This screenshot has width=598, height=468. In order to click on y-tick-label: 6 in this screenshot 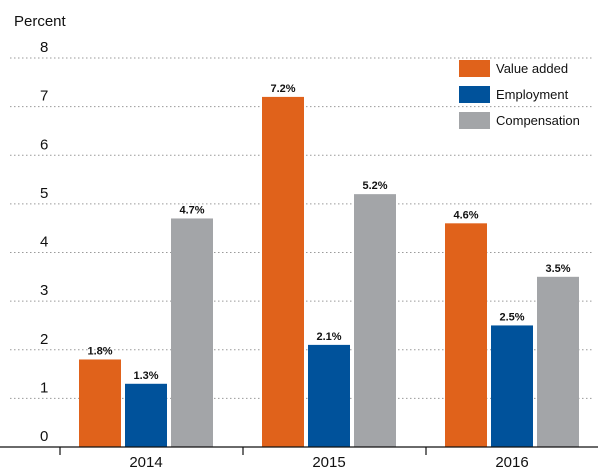, I will do `click(44, 144)`.